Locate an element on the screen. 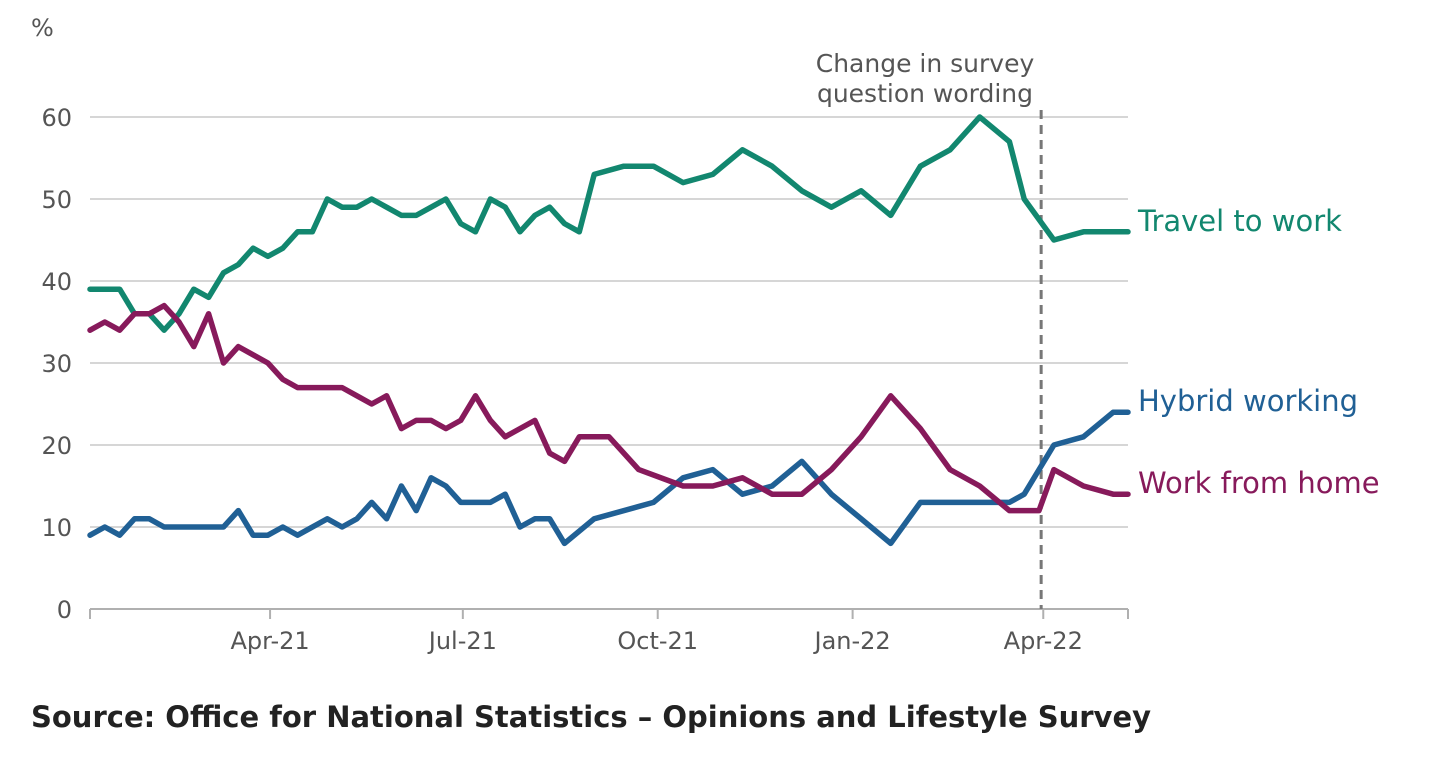 Image resolution: width=1456 pixels, height=767 pixels. x-axis: Apr-21 Jul-21 Oct-21 Jan-22 Apr-22 is located at coordinates (609, 631).